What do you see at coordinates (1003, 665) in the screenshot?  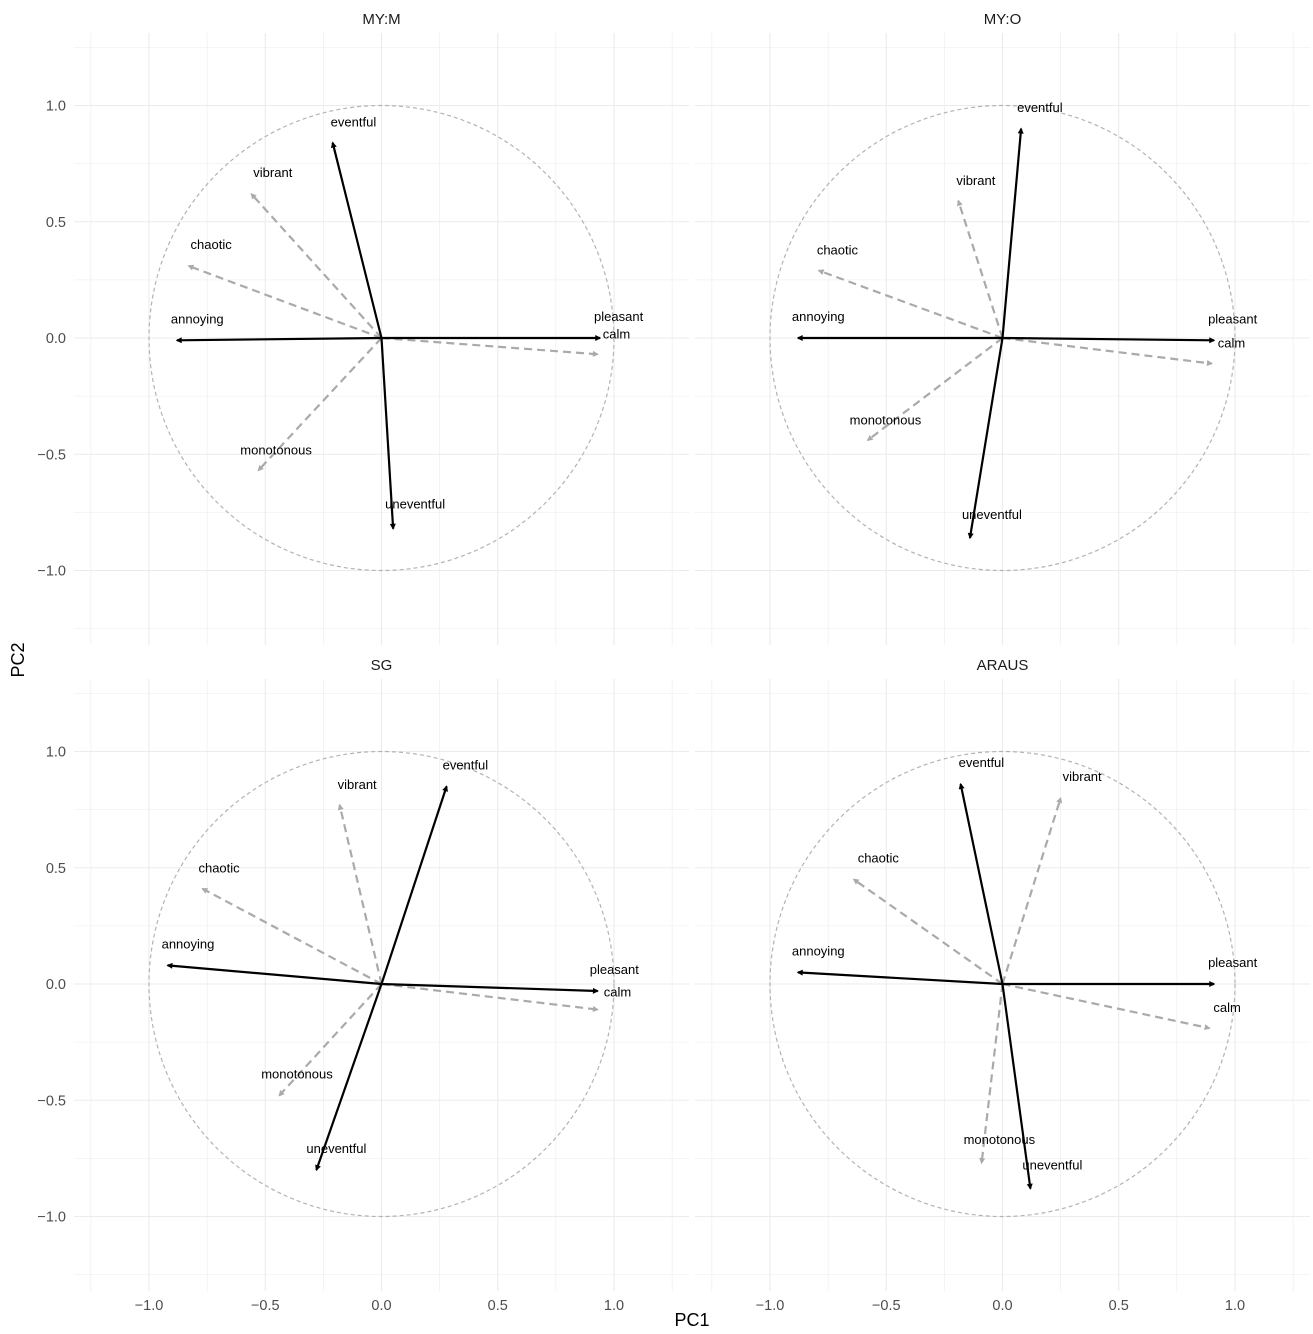 I see `panel-title: ARAUS` at bounding box center [1003, 665].